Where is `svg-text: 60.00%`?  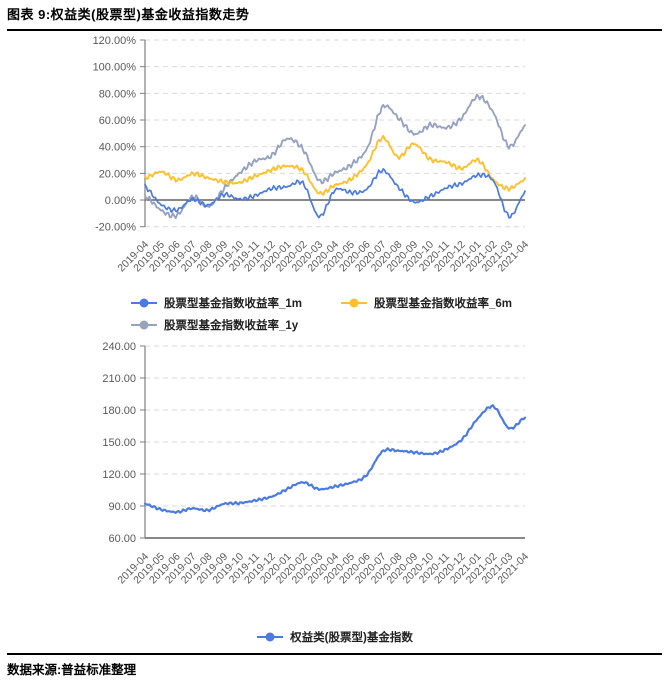
svg-text: 60.00% is located at coordinates (118, 121).